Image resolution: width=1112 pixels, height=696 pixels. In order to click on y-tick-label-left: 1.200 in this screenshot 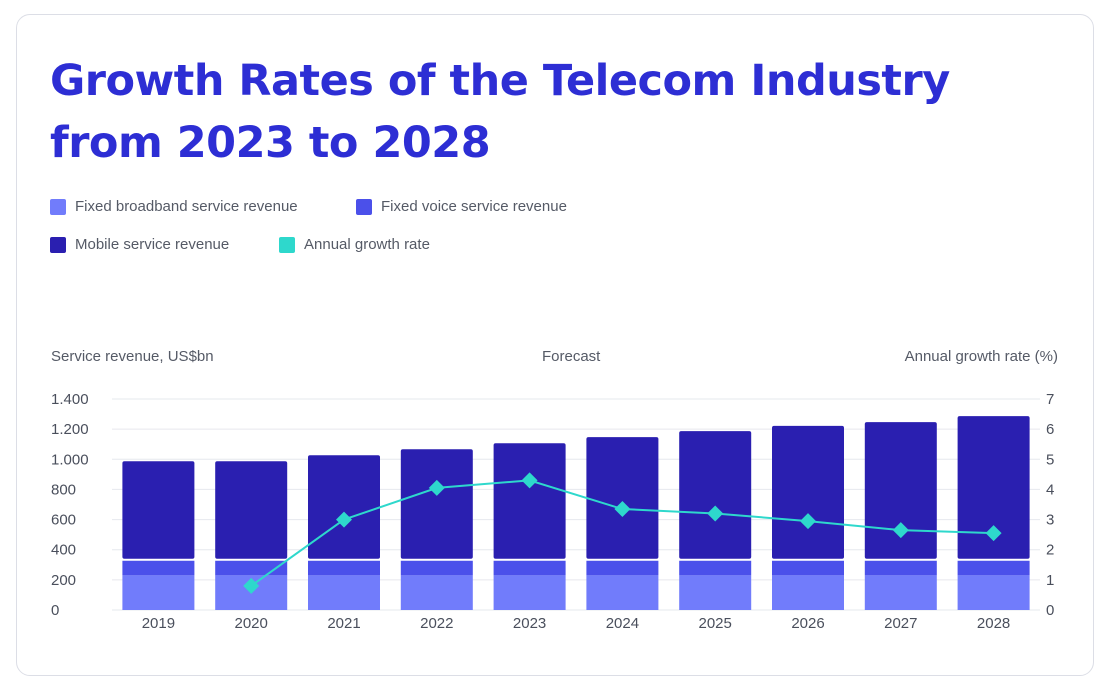, I will do `click(70, 429)`.